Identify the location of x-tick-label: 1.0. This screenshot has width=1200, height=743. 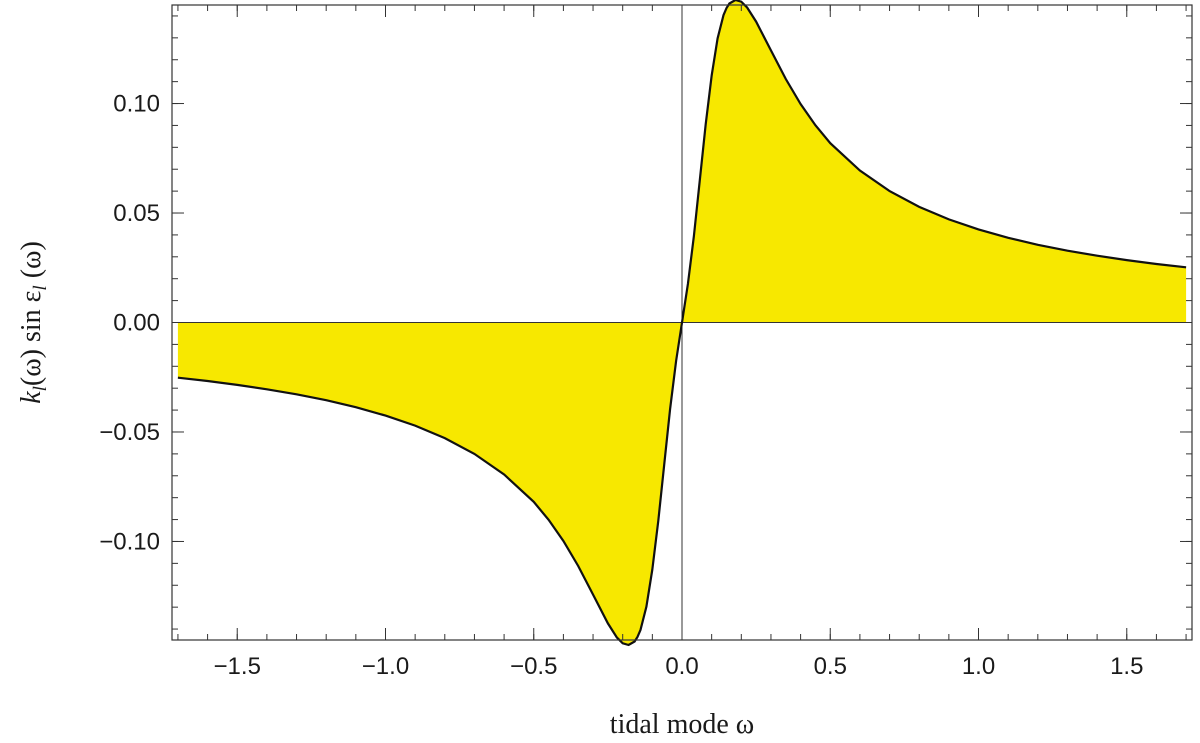
(978, 666).